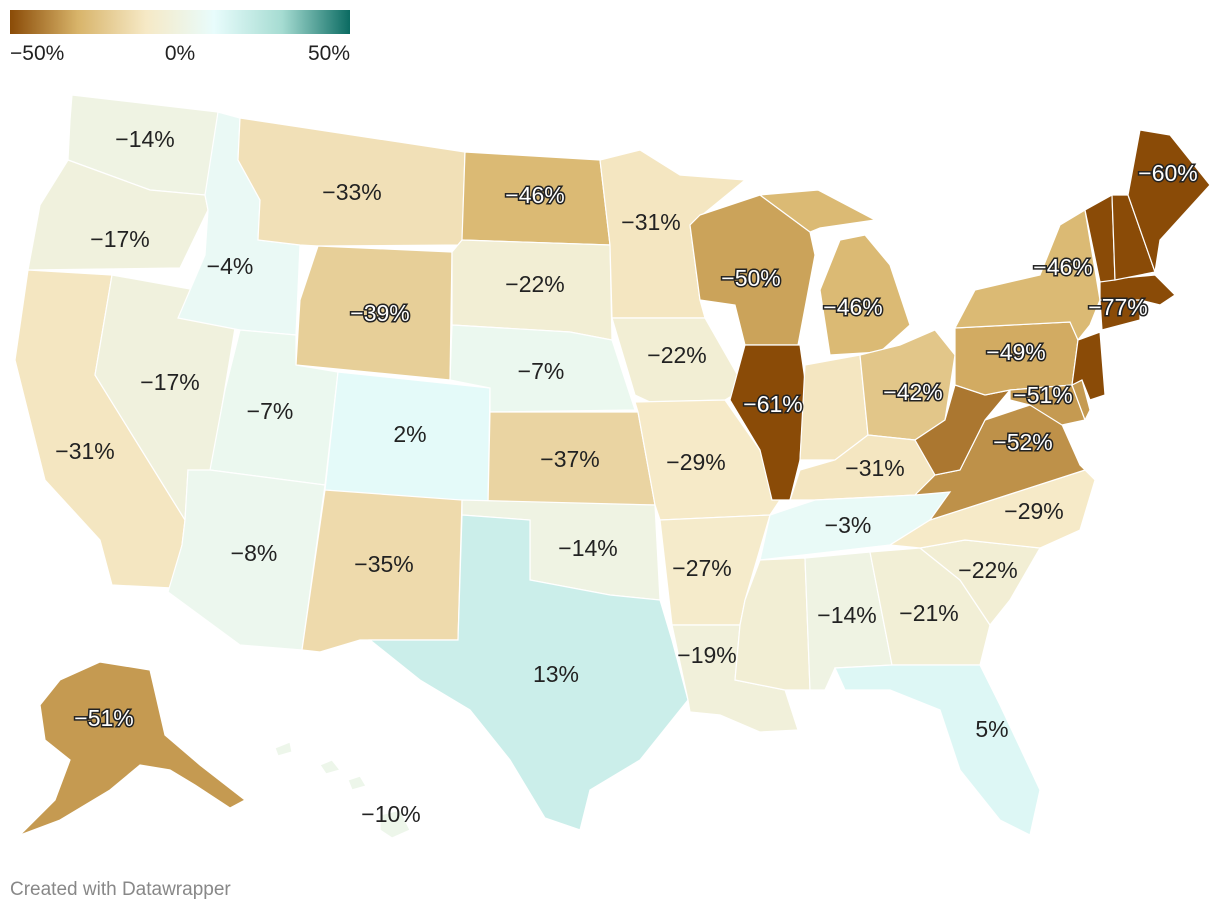 The width and height of the screenshot is (1220, 916). I want to click on label-ut: −7%, so click(270, 411).